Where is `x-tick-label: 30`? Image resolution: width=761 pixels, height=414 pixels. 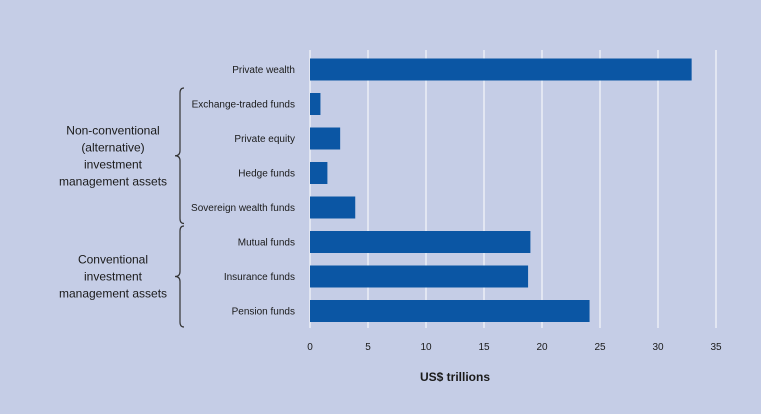 x-tick-label: 30 is located at coordinates (658, 347).